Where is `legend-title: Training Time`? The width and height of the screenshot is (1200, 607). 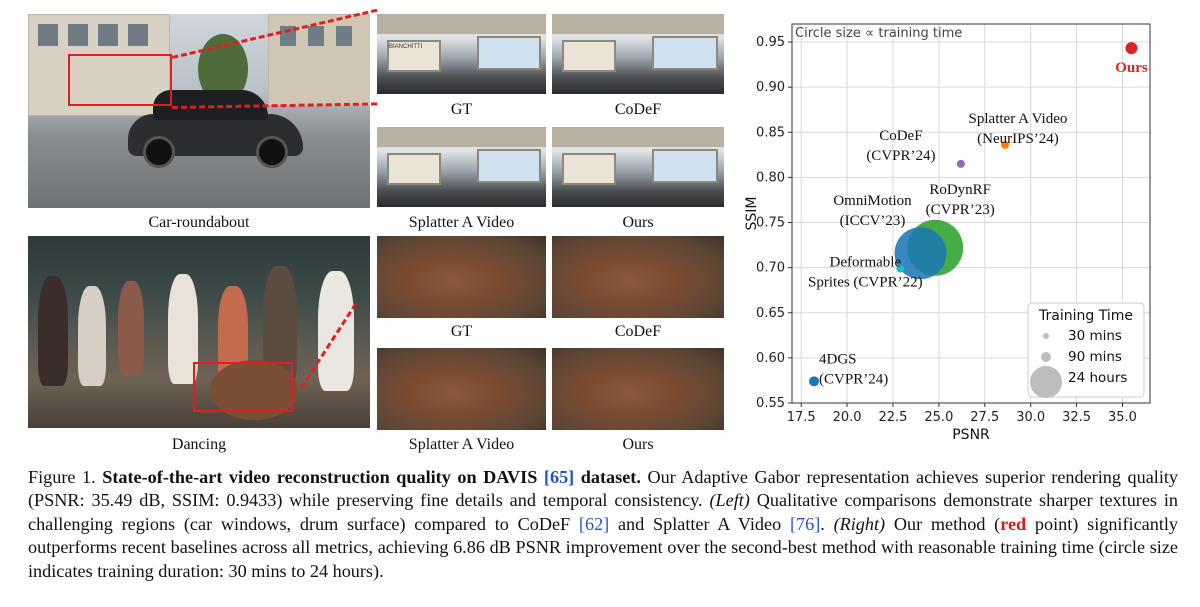
legend-title: Training Time is located at coordinates (1085, 316).